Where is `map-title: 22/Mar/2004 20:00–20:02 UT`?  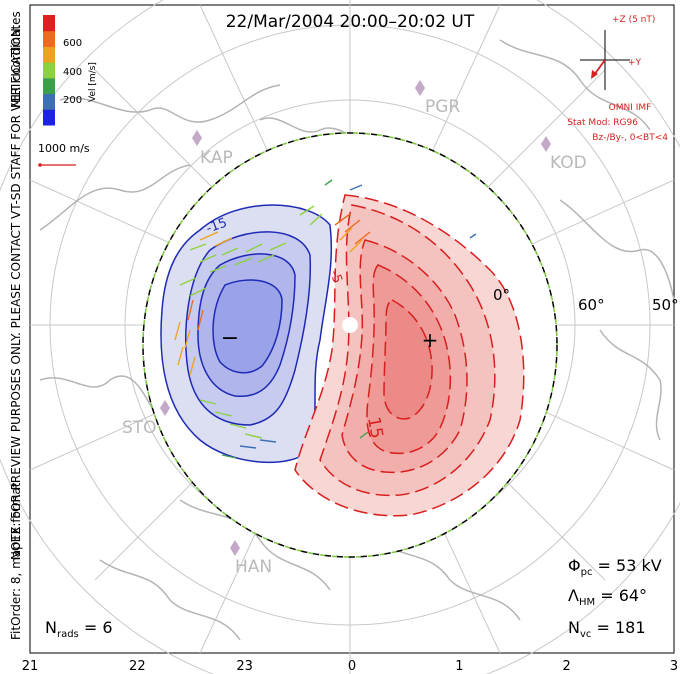 map-title: 22/Mar/2004 20:00–20:02 UT is located at coordinates (350, 22).